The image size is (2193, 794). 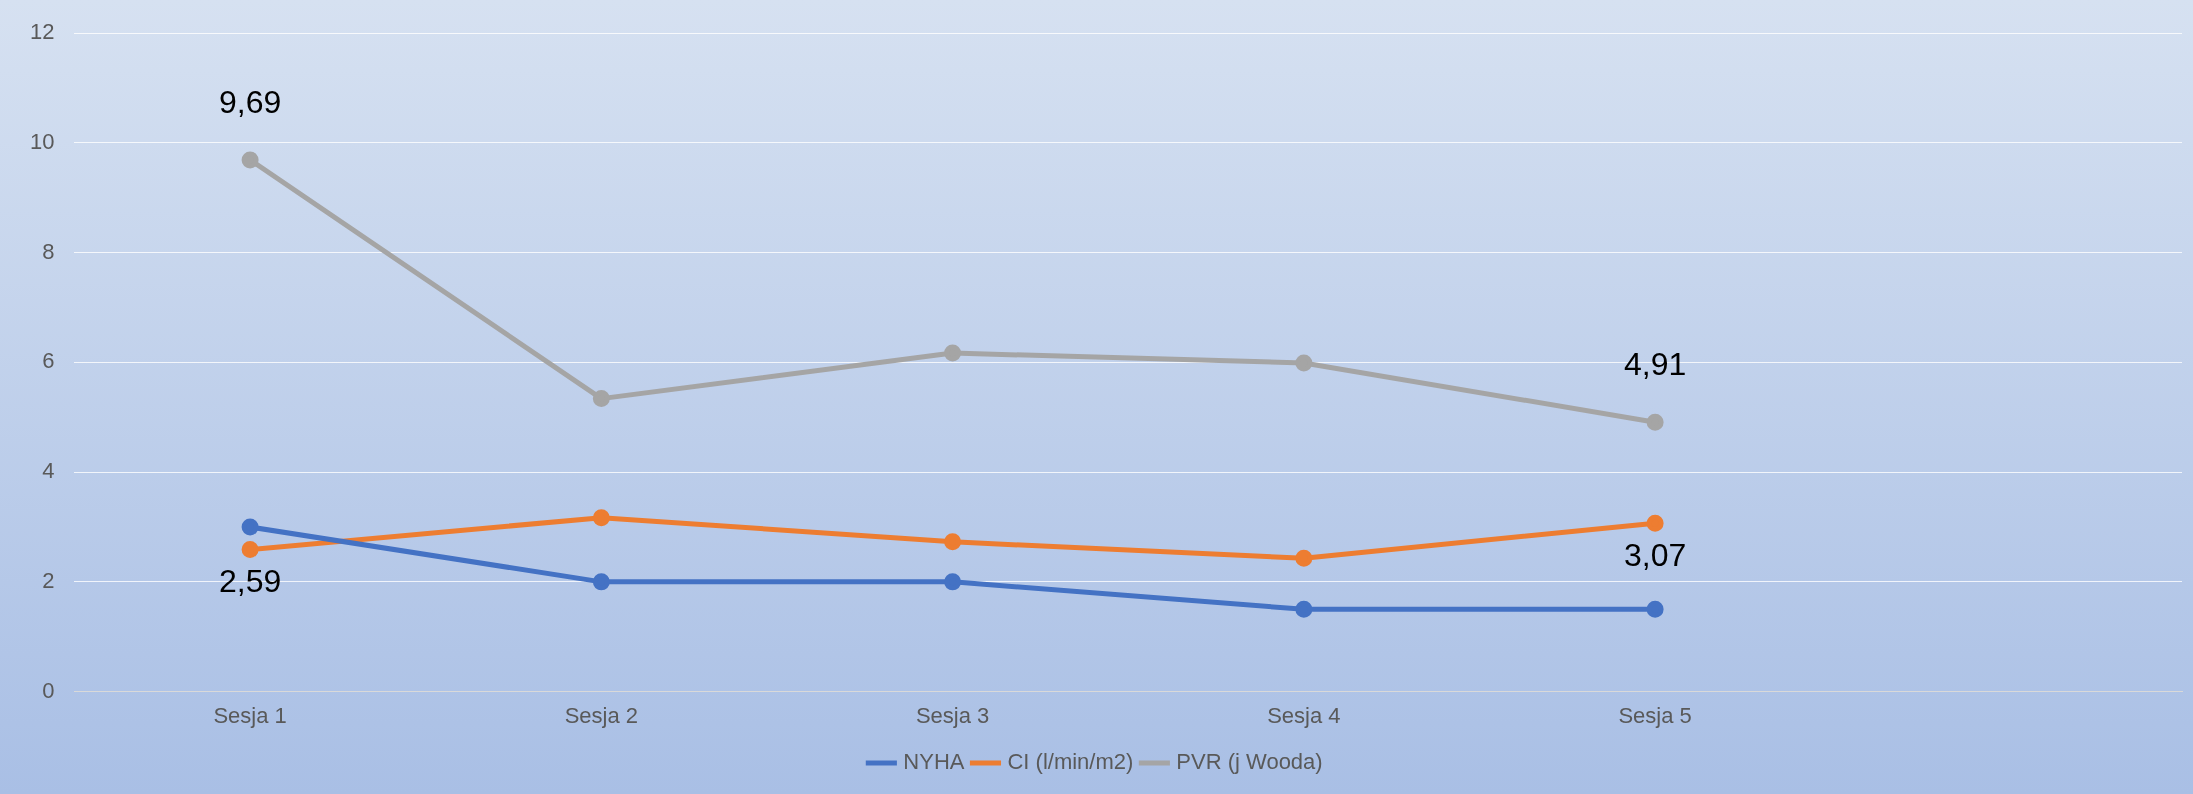 What do you see at coordinates (250, 101) in the screenshot?
I see `data-label: 9,69` at bounding box center [250, 101].